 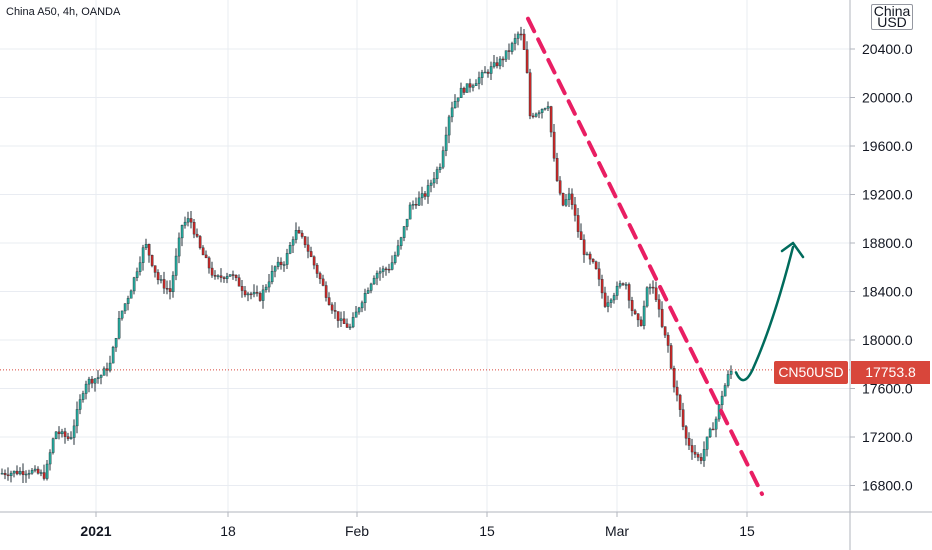 What do you see at coordinates (890, 372) in the screenshot?
I see `last-price-label: 17753.8` at bounding box center [890, 372].